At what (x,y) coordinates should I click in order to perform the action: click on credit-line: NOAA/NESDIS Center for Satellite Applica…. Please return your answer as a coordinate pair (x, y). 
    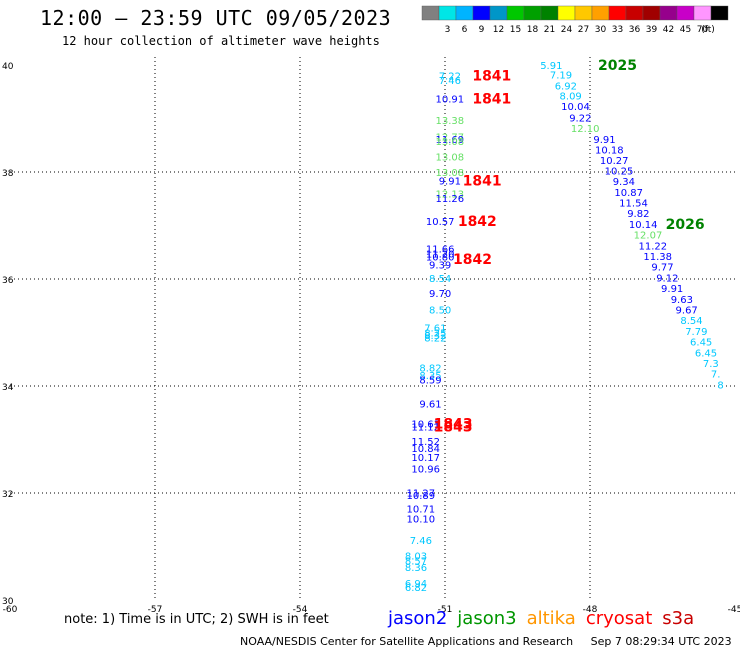
    Looking at the image, I should click on (486, 641).